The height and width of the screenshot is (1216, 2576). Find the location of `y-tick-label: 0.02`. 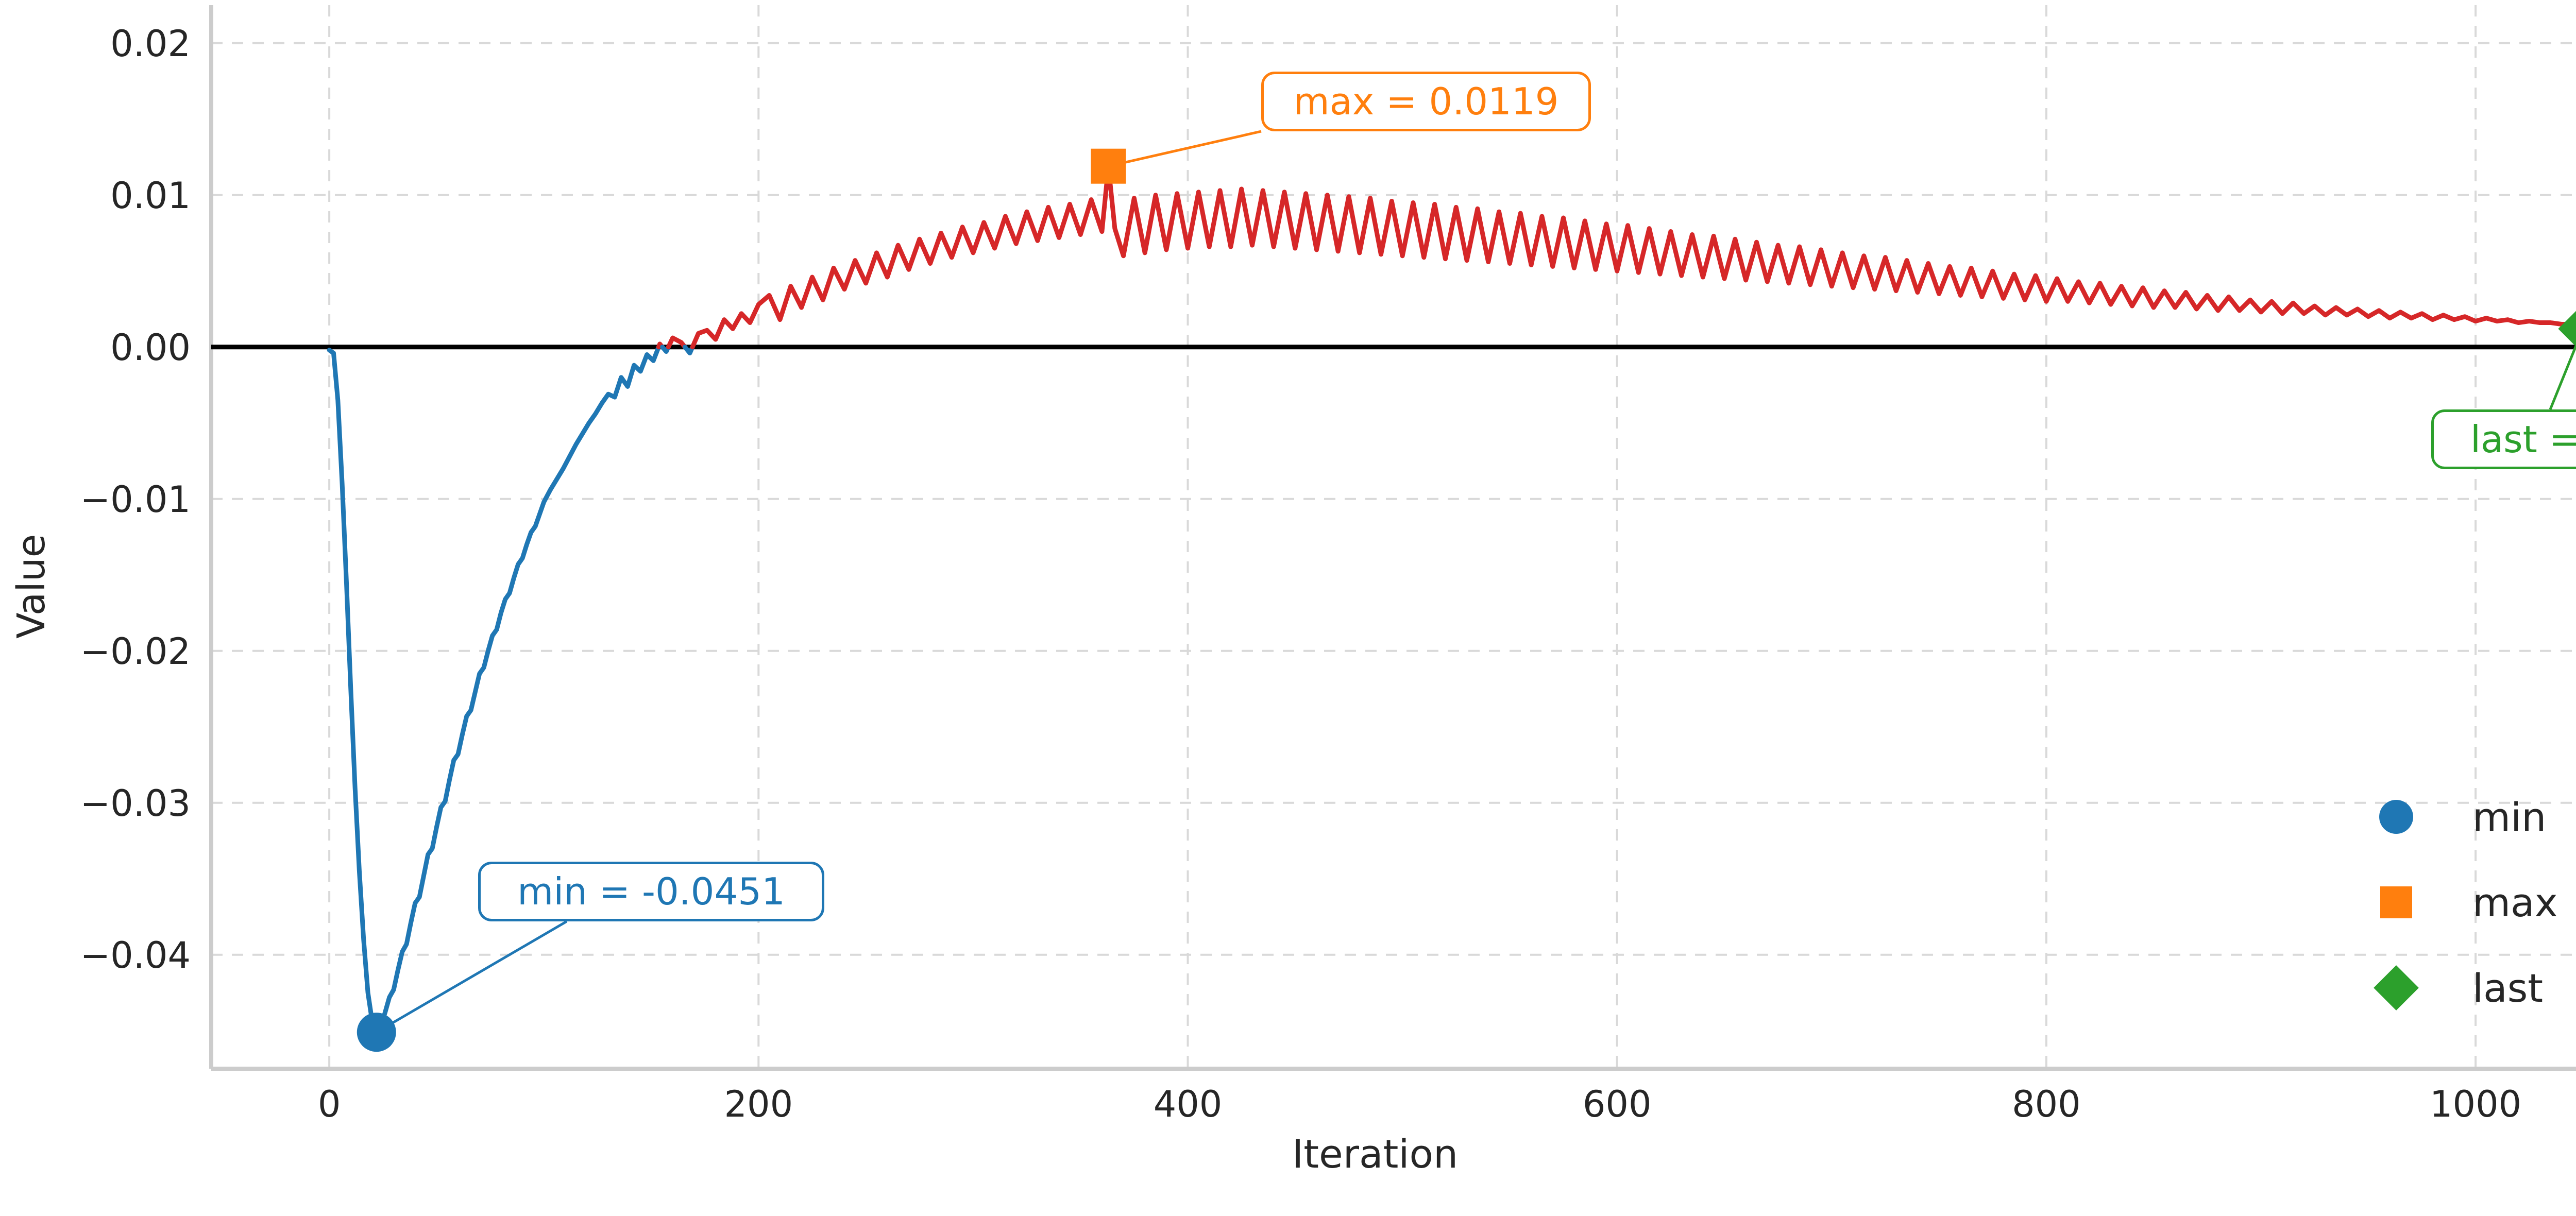

y-tick-label: 0.02 is located at coordinates (150, 43).